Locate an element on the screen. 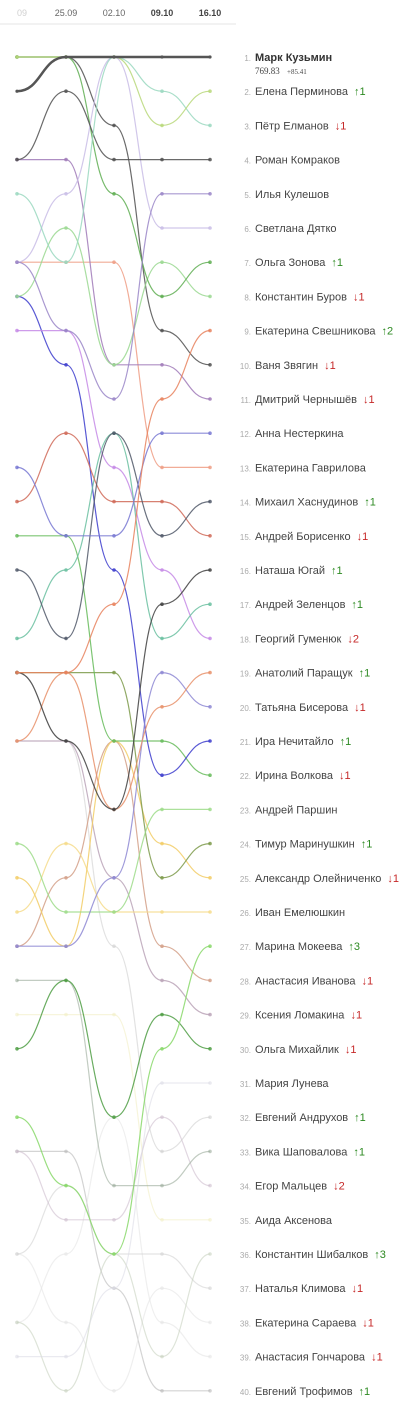  participant-name: Екатерина Гаврилова is located at coordinates (311, 468).